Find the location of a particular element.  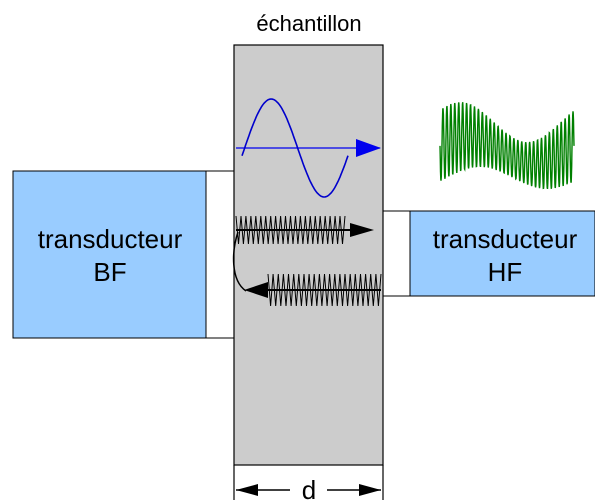

dimension-arrow-right is located at coordinates (370, 490).